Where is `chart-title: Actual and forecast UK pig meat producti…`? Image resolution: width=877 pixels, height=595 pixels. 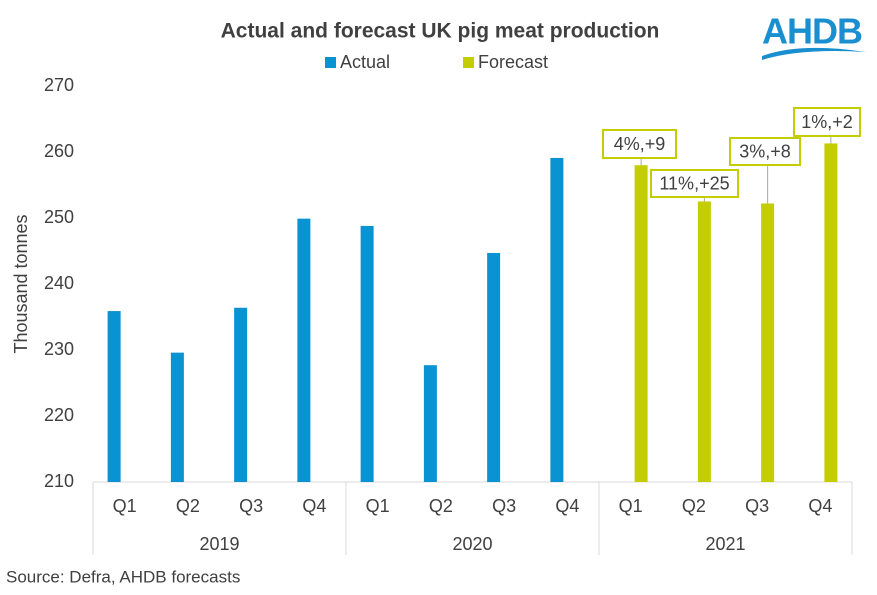 chart-title: Actual and forecast UK pig meat producti… is located at coordinates (440, 31).